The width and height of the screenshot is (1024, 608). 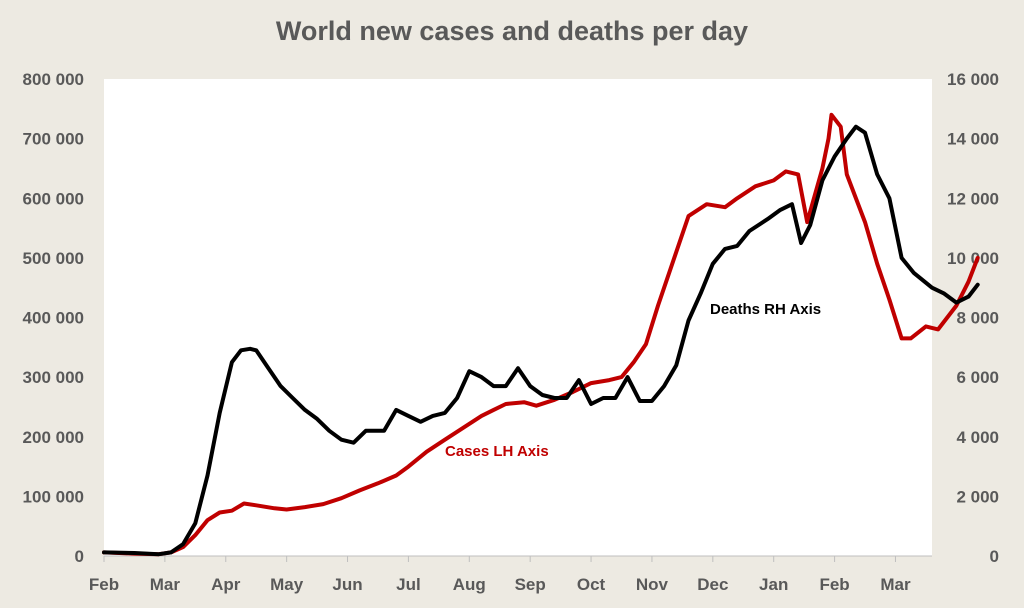 I want to click on right-tick-label: 8 000, so click(x=977, y=318).